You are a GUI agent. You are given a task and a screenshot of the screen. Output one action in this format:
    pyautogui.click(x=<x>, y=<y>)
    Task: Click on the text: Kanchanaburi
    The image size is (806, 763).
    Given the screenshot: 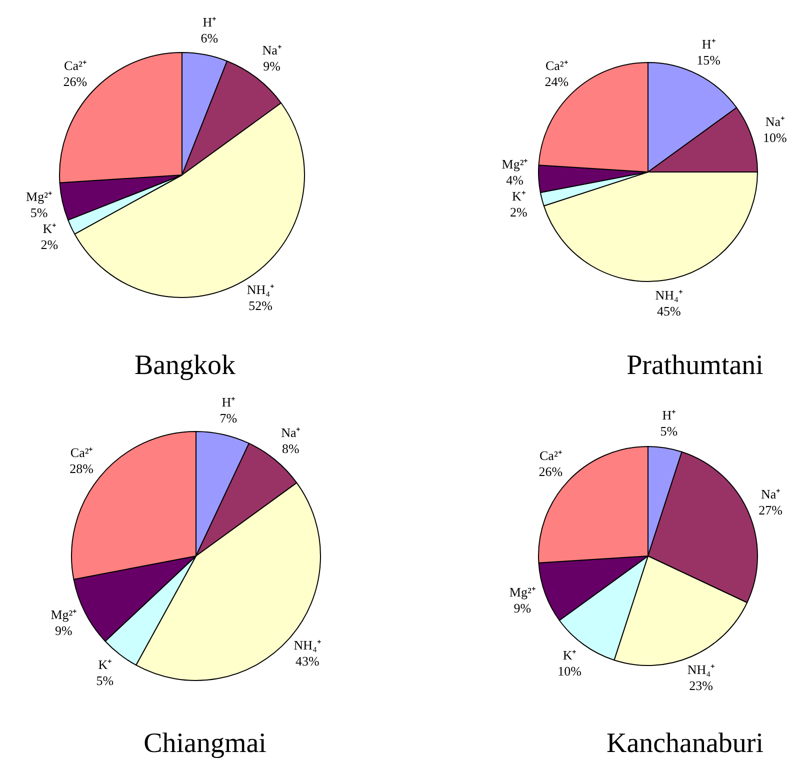 What is the action you would take?
    pyautogui.click(x=685, y=744)
    